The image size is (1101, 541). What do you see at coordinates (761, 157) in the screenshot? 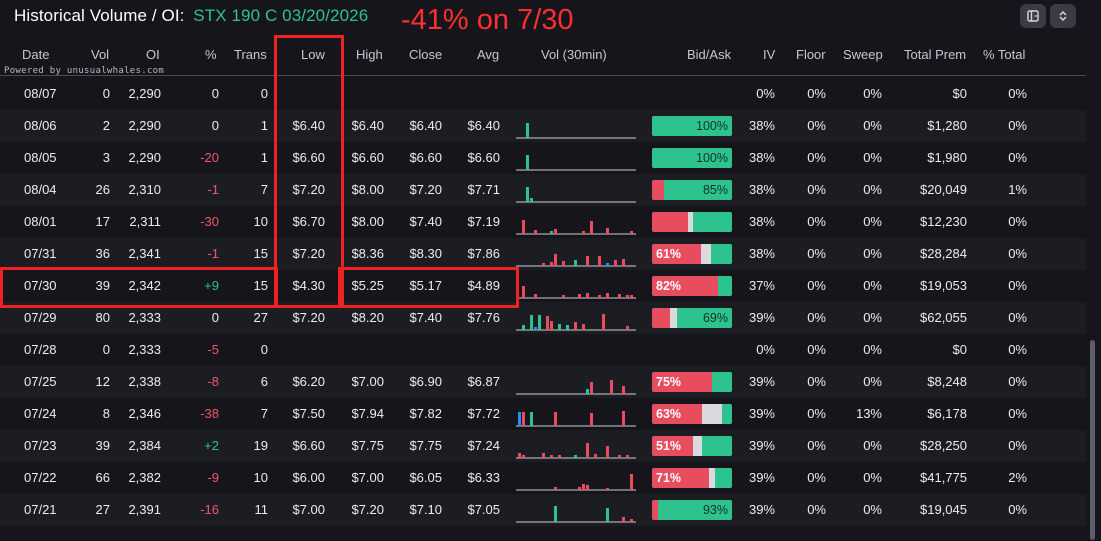
I see `cell-iv: 38%` at bounding box center [761, 157].